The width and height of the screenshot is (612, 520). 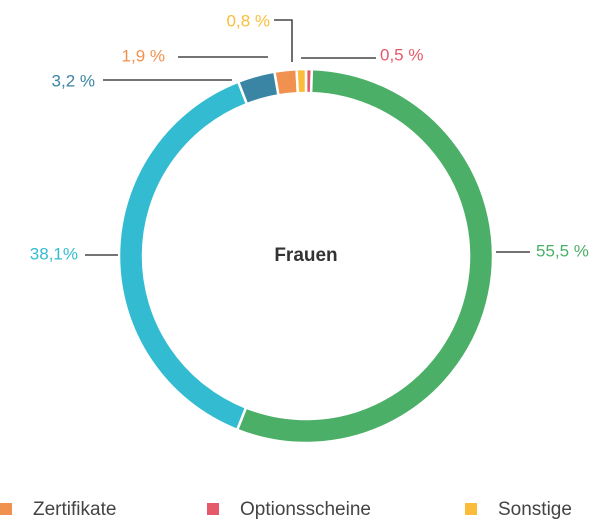 What do you see at coordinates (535, 509) in the screenshot?
I see `legend-label: Sonstige` at bounding box center [535, 509].